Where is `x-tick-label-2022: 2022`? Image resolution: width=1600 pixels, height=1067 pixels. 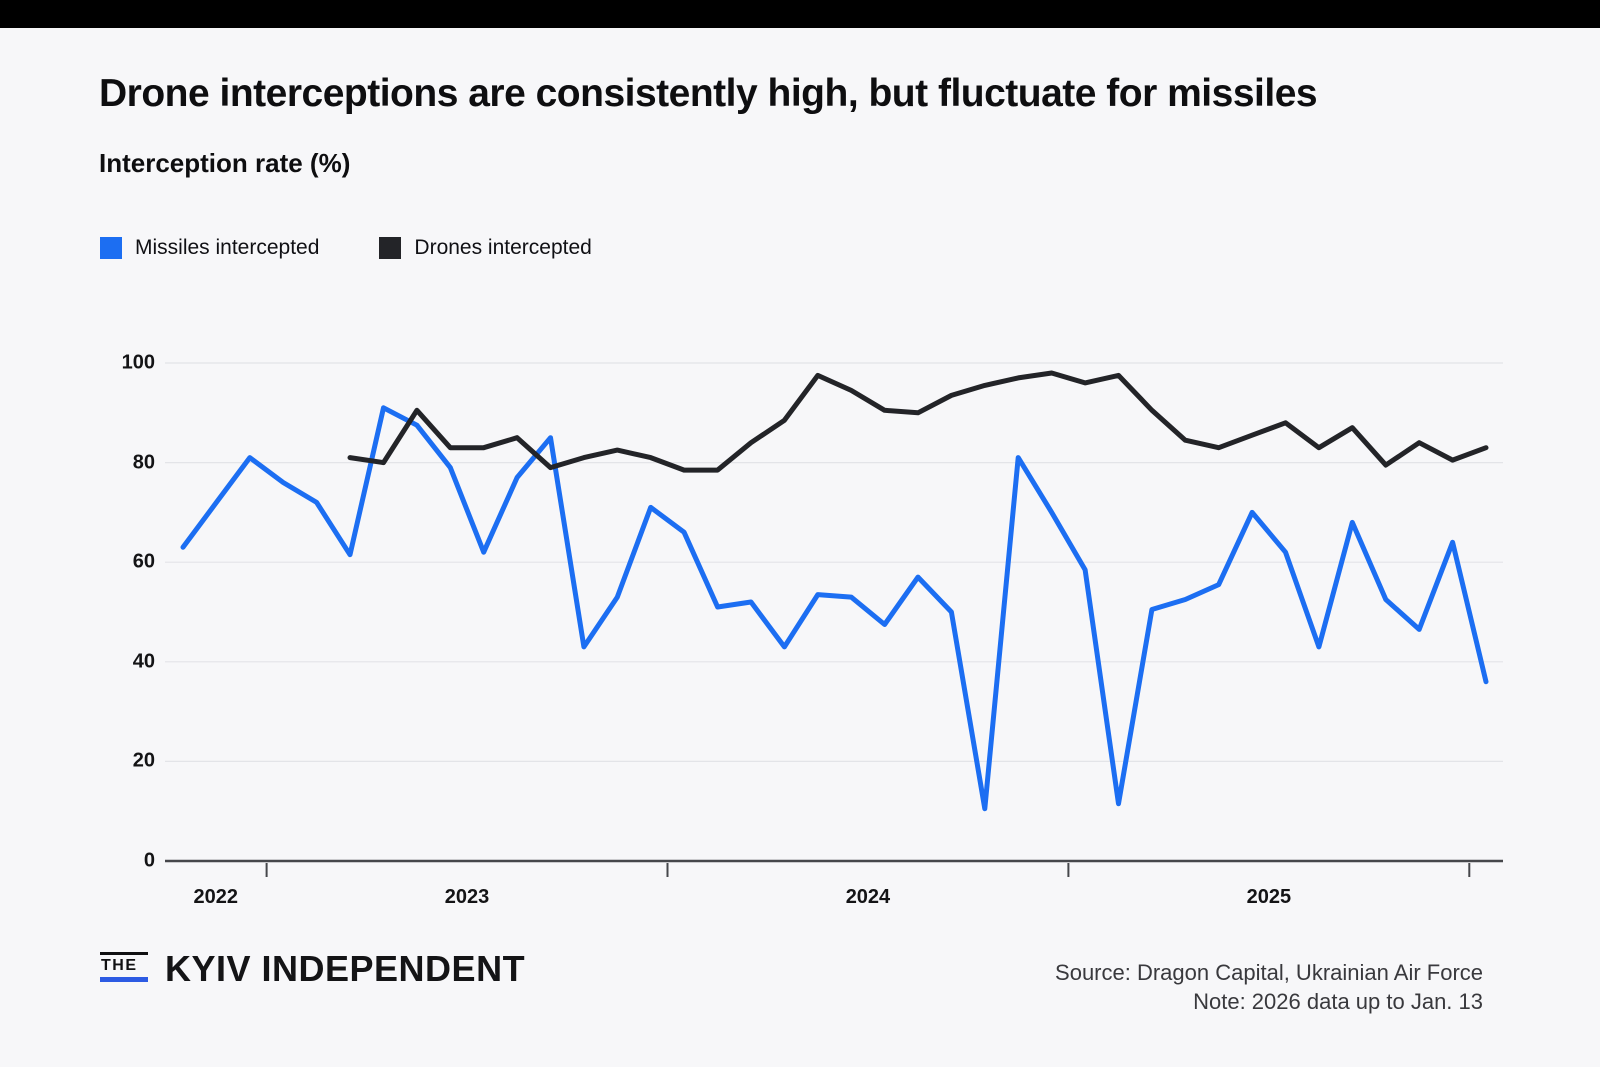
x-tick-label-2022: 2022 is located at coordinates (216, 897).